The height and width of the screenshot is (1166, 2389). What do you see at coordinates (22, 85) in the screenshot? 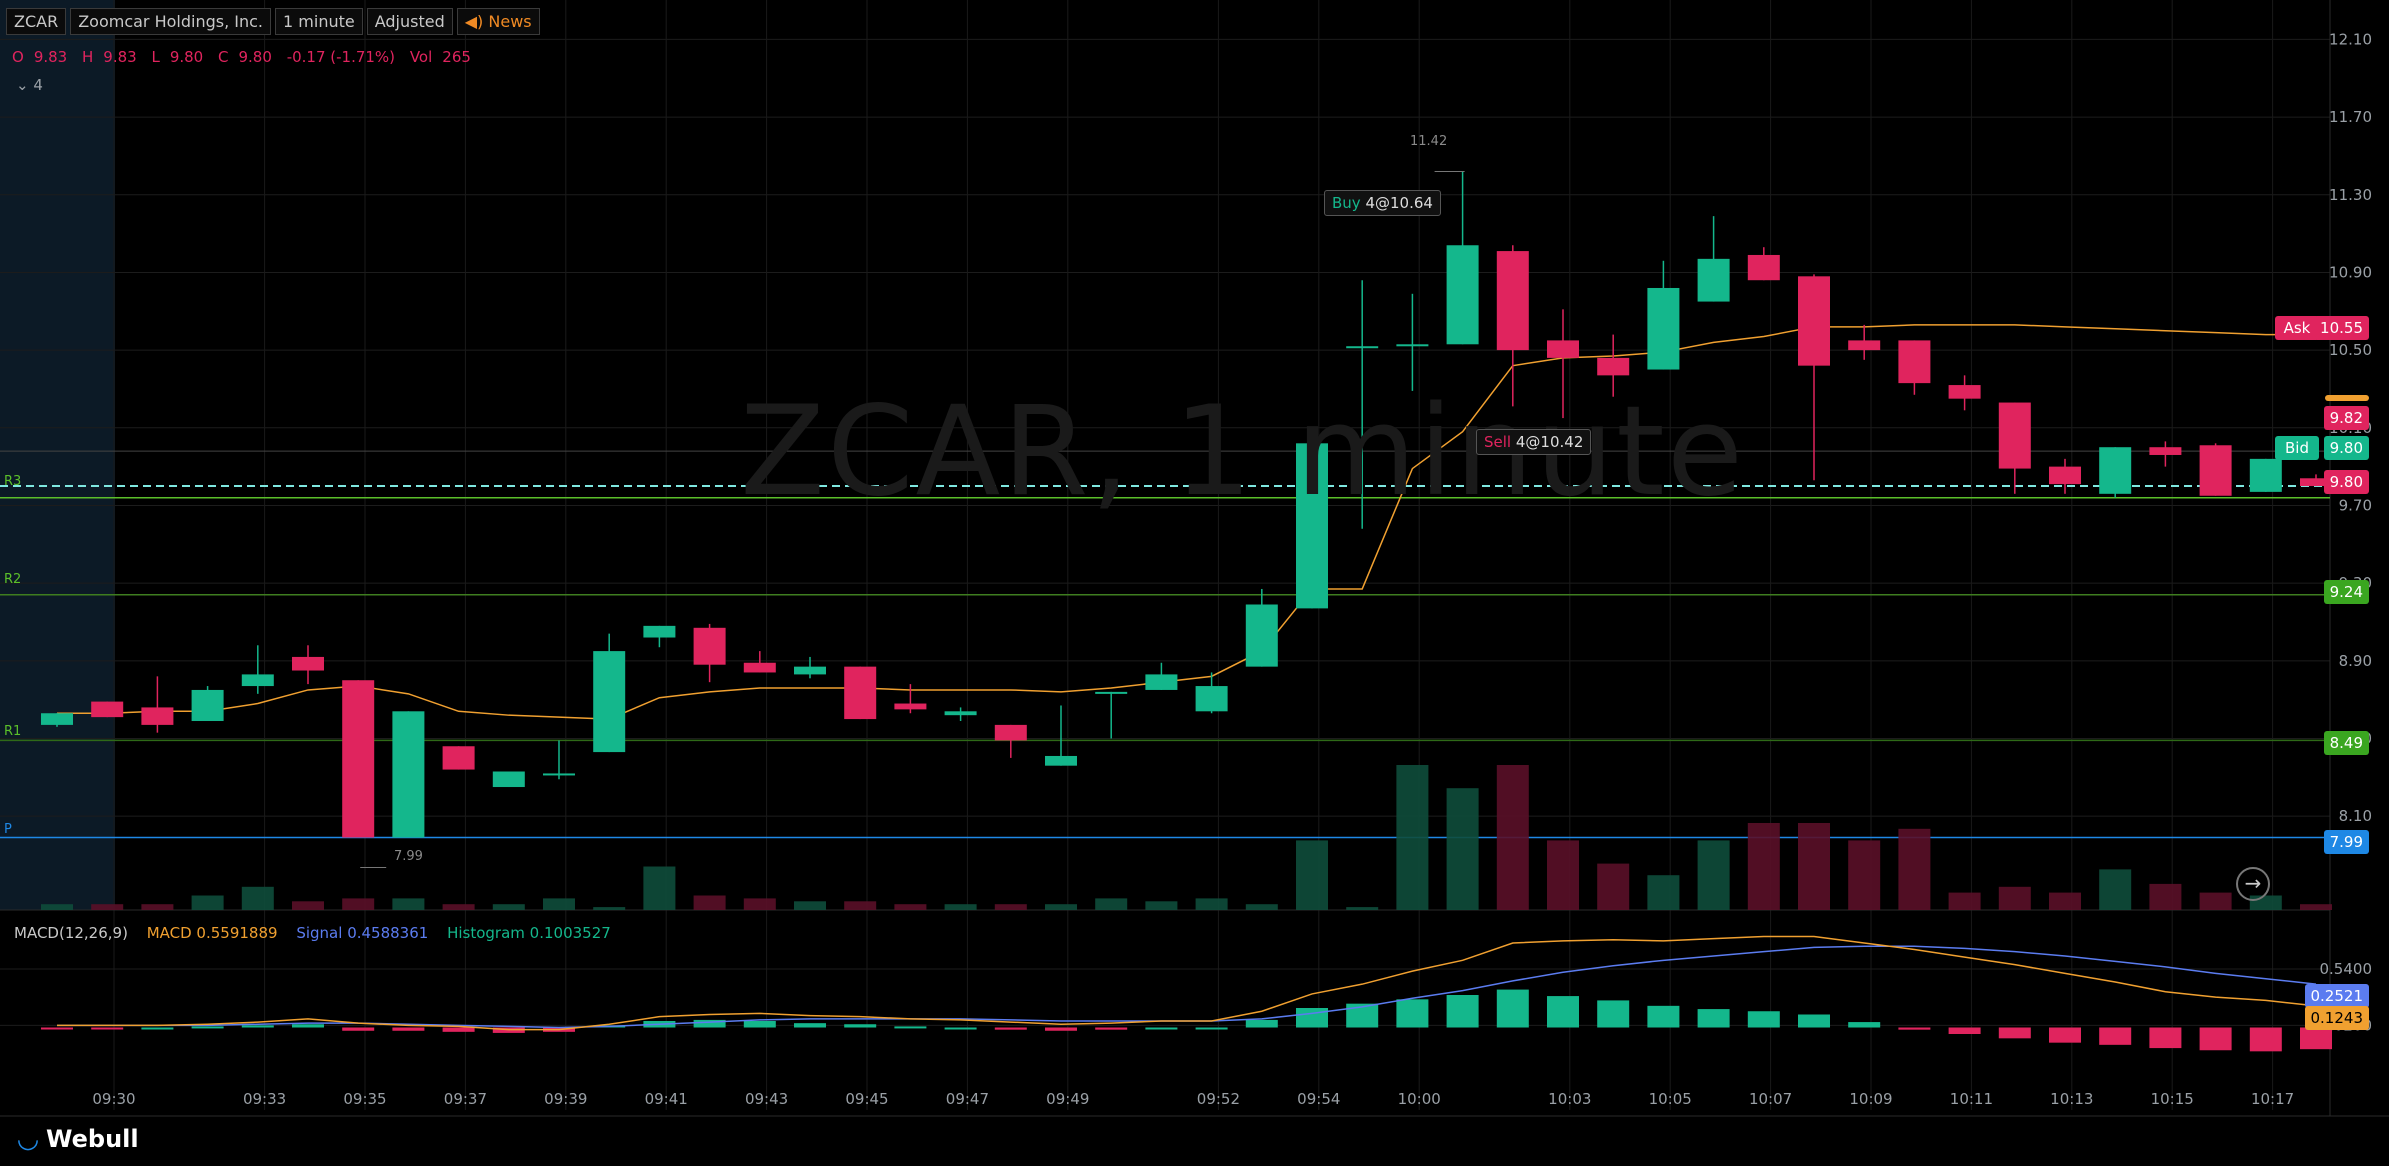
I see `chevron-down-icon: ⌄` at bounding box center [22, 85].